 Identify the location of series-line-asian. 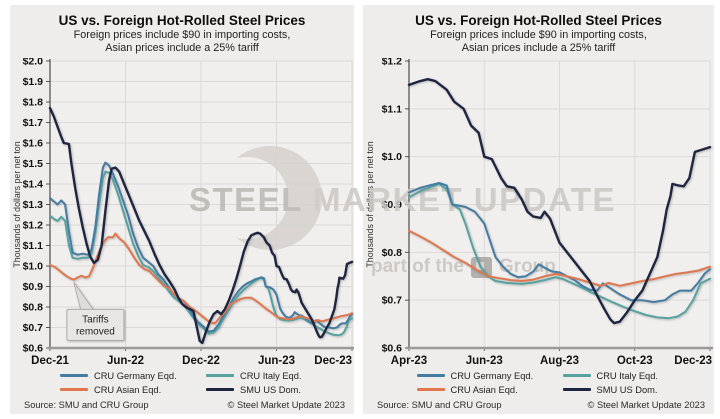
(559, 258).